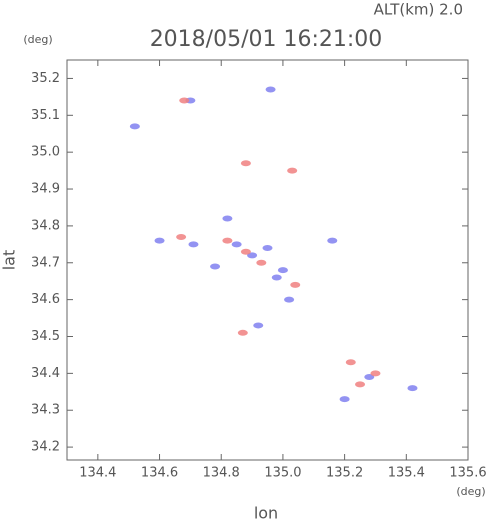 The image size is (491, 521). Describe the element at coordinates (45, 78) in the screenshot. I see `y-tick-label: 35.2` at that location.